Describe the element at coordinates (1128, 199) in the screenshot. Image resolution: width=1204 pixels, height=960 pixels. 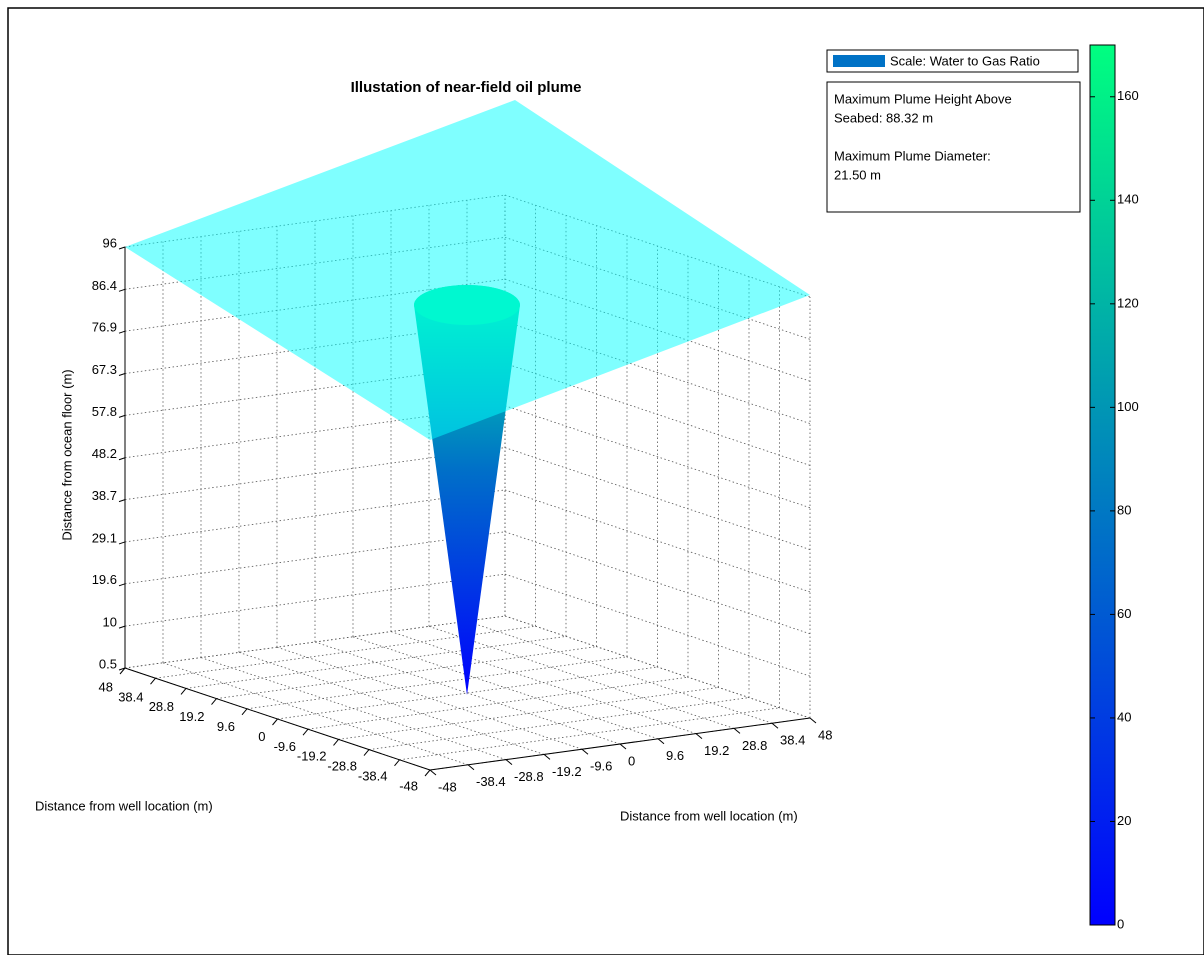
I see `colorbar-tick-label: 140` at that location.